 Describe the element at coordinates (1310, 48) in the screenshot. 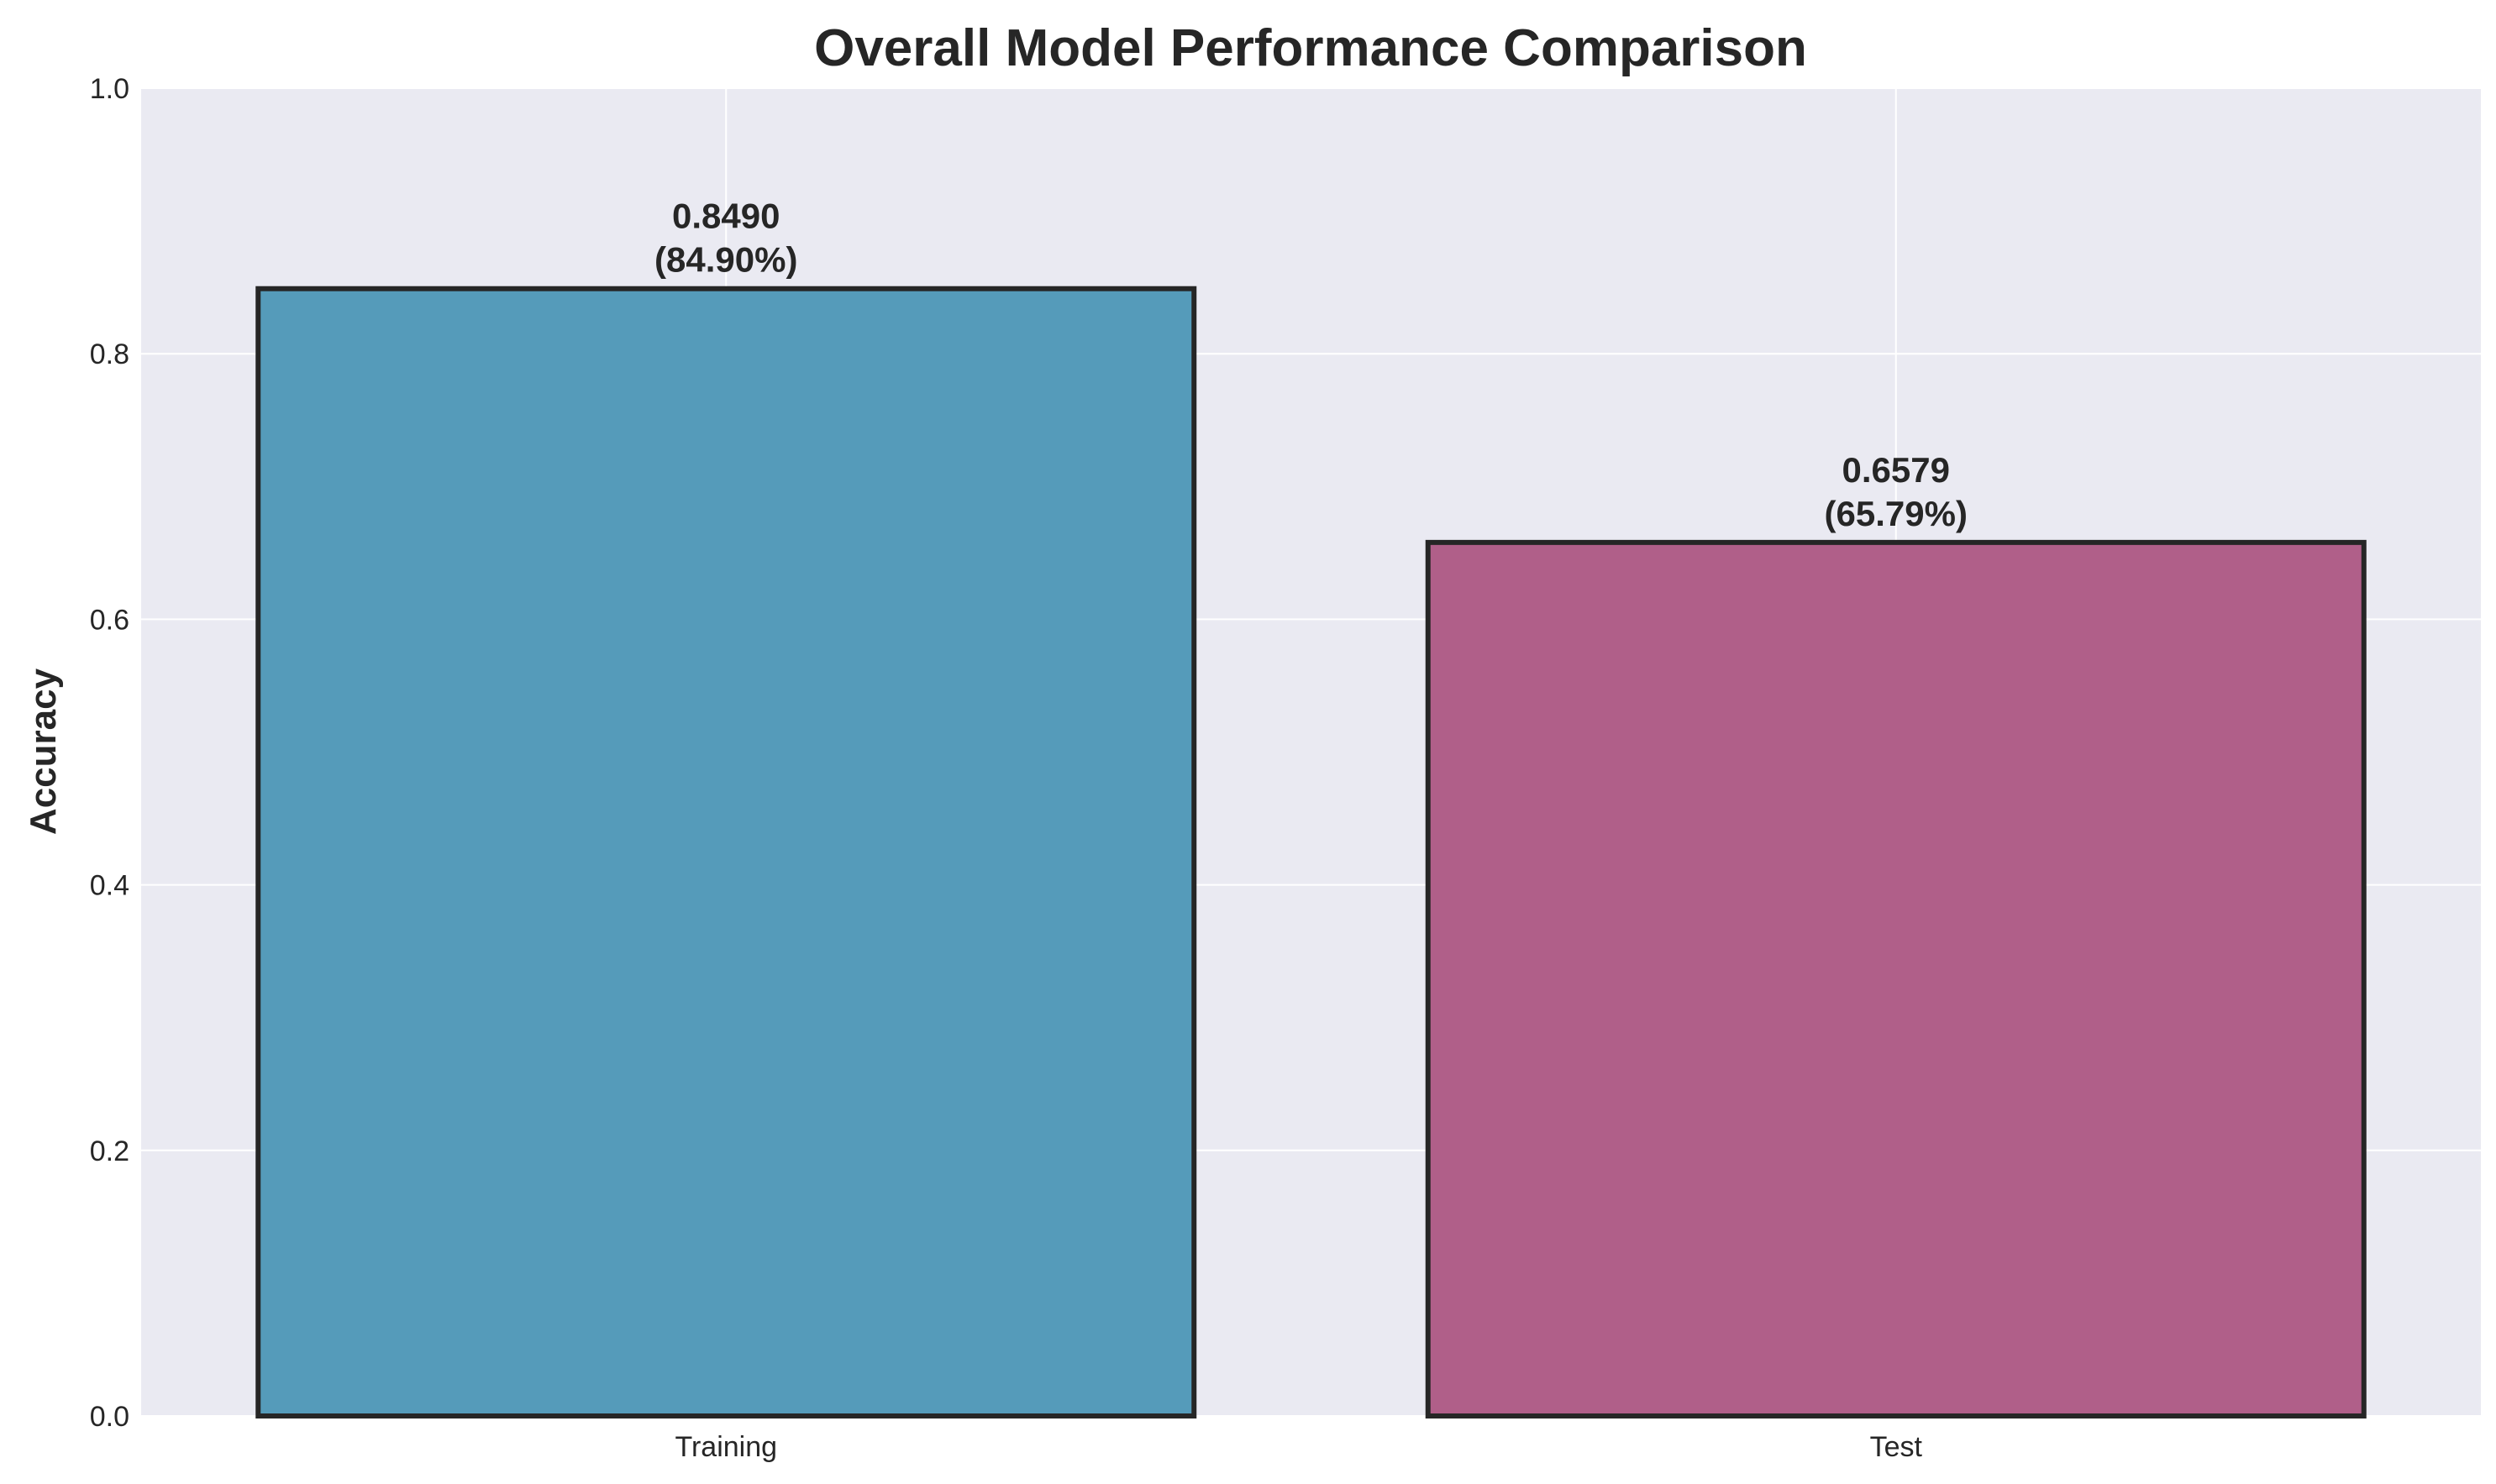

I see `chart-title: Overall Model Performance Comparison` at that location.